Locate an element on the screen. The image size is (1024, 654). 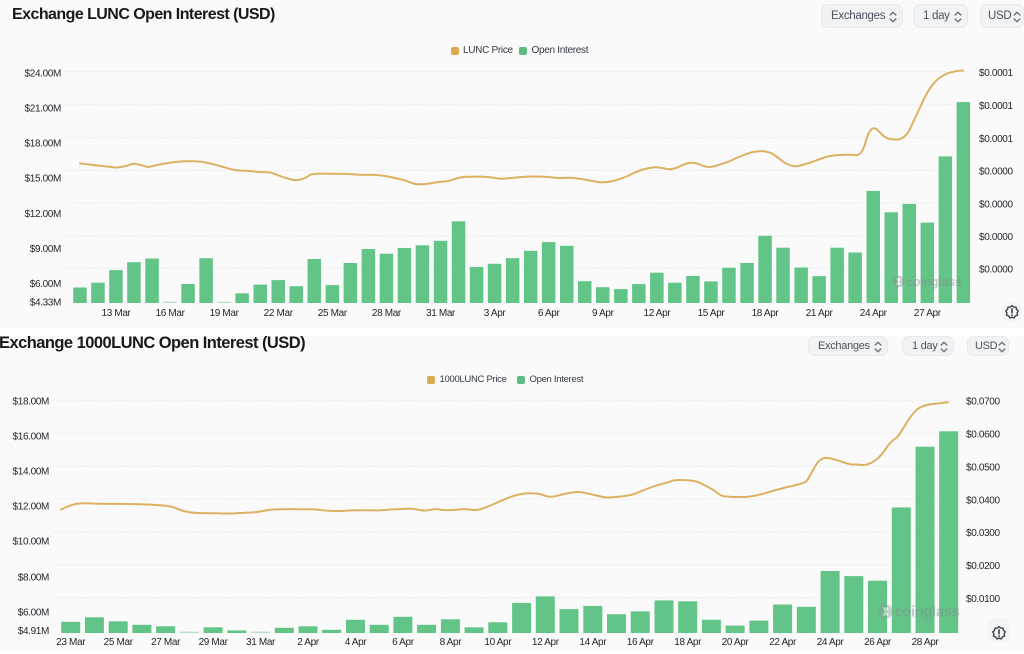
svg-text: 28 Mar is located at coordinates (387, 313).